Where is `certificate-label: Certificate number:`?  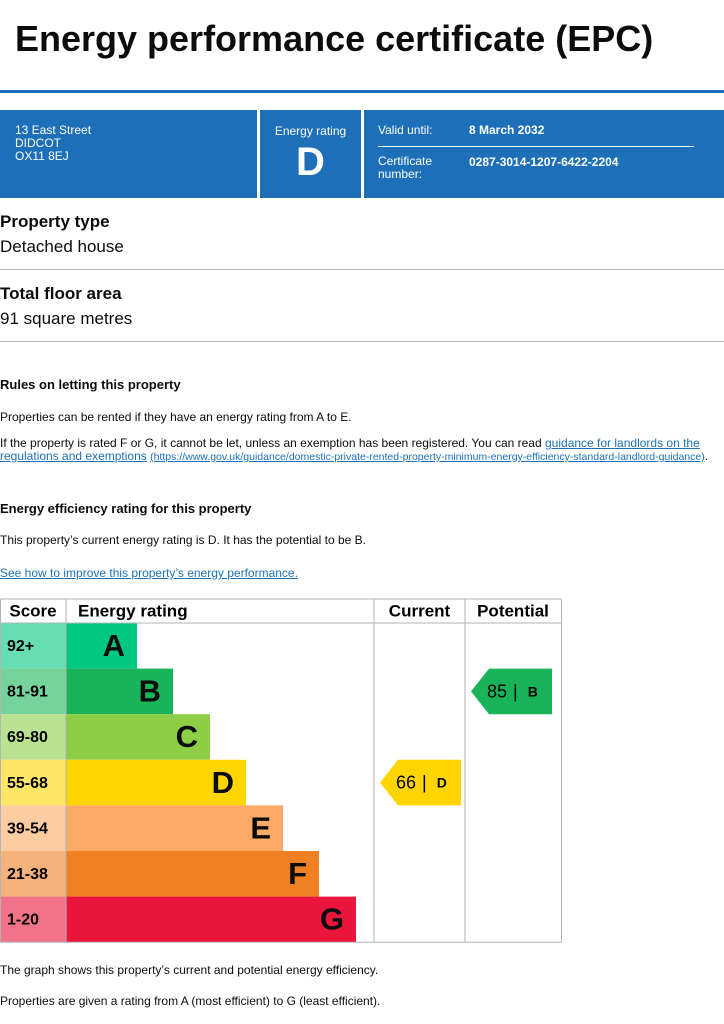
certificate-label: Certificate number: is located at coordinates (405, 167).